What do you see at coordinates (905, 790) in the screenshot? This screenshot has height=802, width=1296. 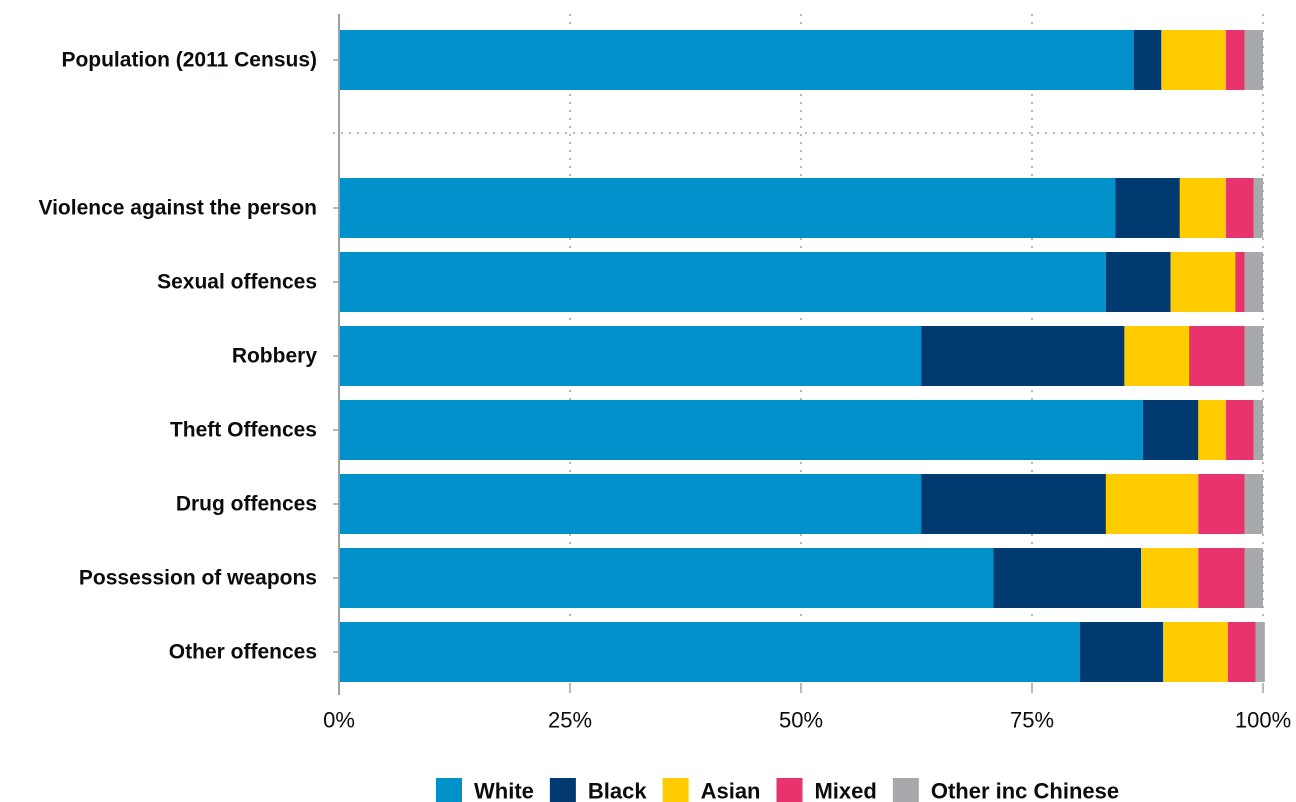 I see `legend-swatch-other-inc-chinese` at bounding box center [905, 790].